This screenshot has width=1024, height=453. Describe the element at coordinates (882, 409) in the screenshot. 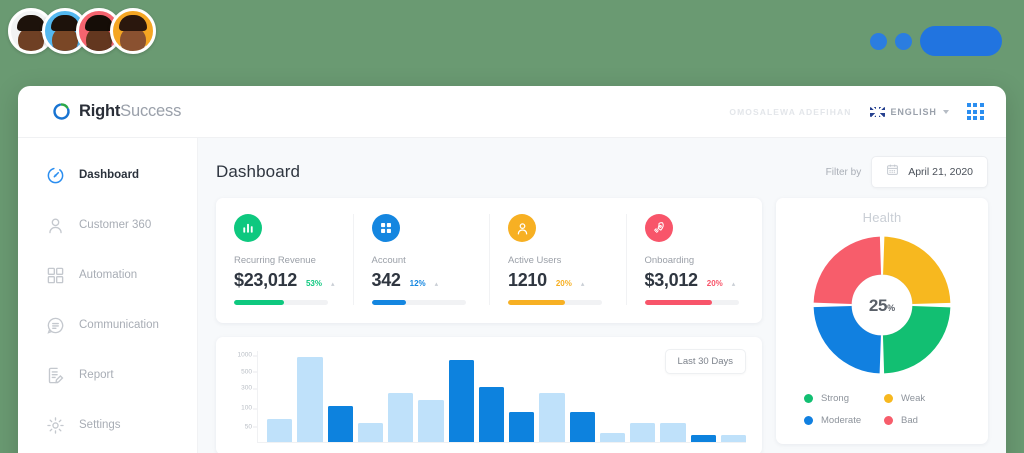

I see `health-legend: Strong Weak Moderate Bad` at that location.